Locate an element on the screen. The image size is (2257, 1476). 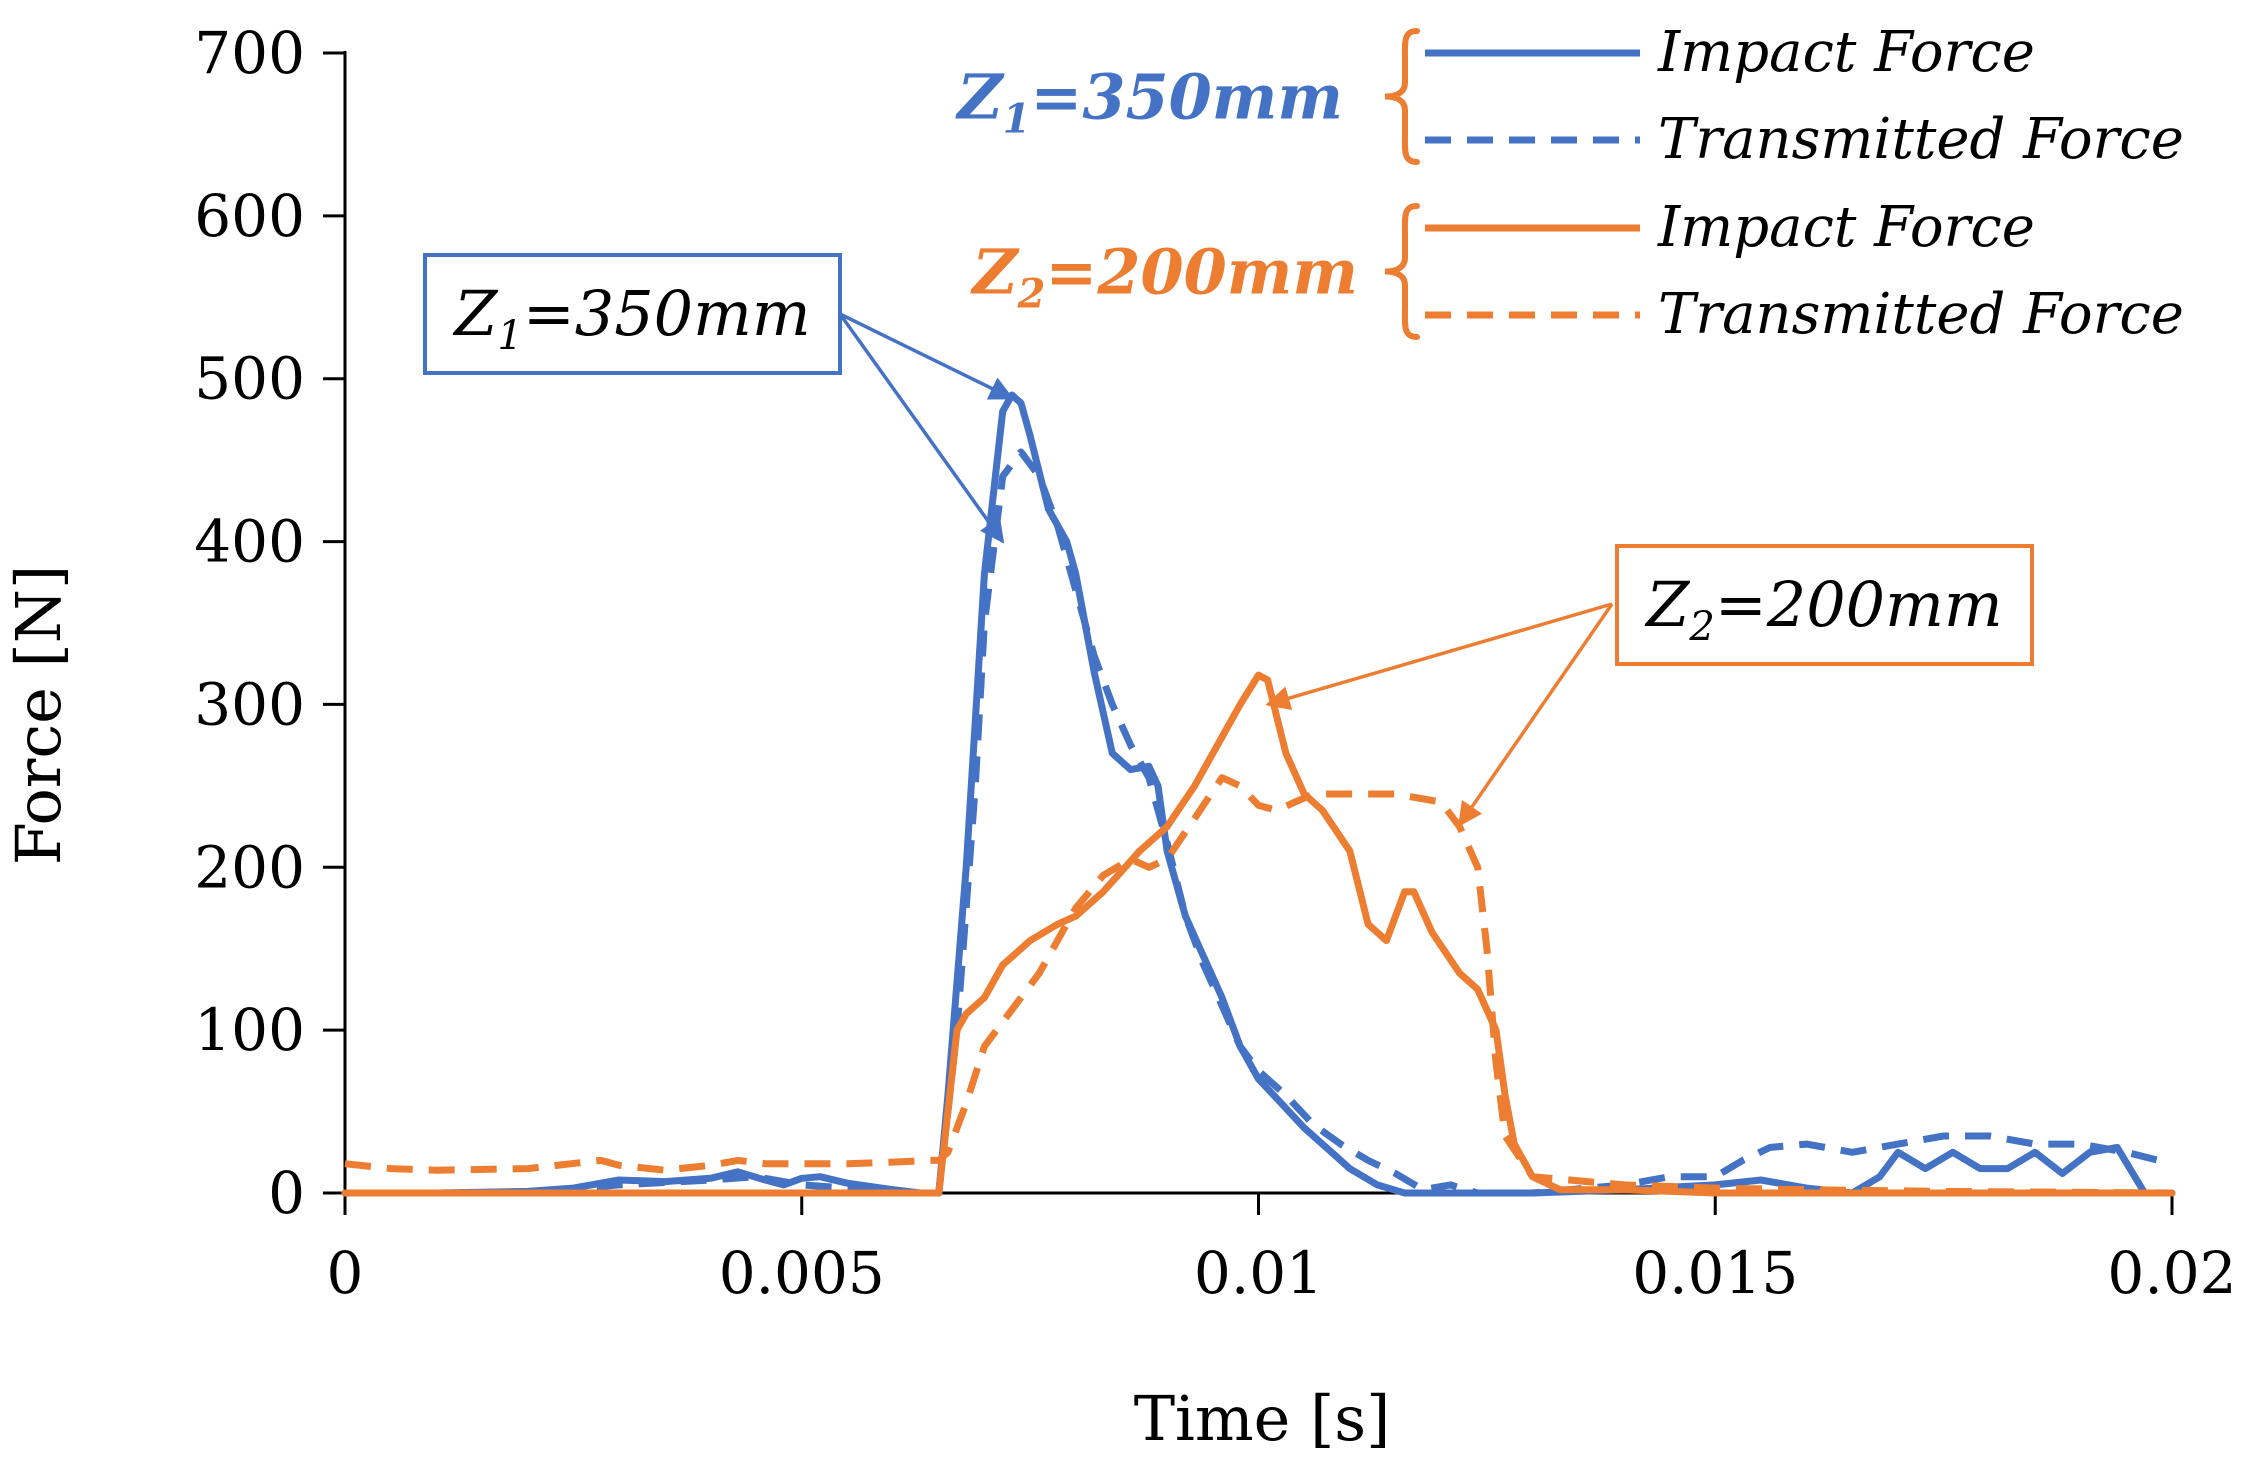
y-tick-label: 200 is located at coordinates (249, 867).